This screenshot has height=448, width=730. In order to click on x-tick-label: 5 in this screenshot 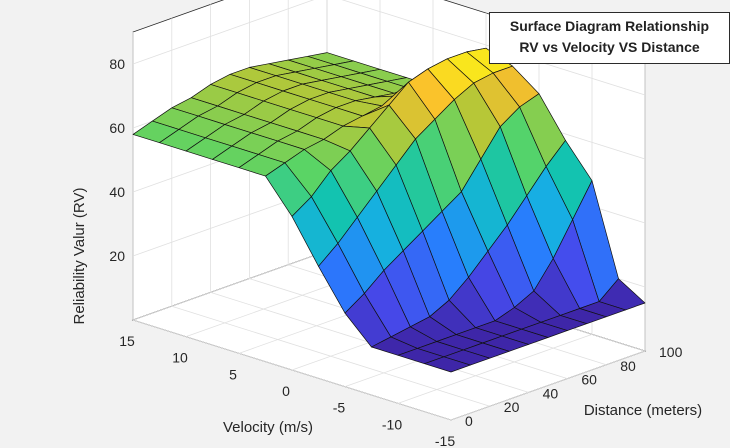, I will do `click(233, 374)`.